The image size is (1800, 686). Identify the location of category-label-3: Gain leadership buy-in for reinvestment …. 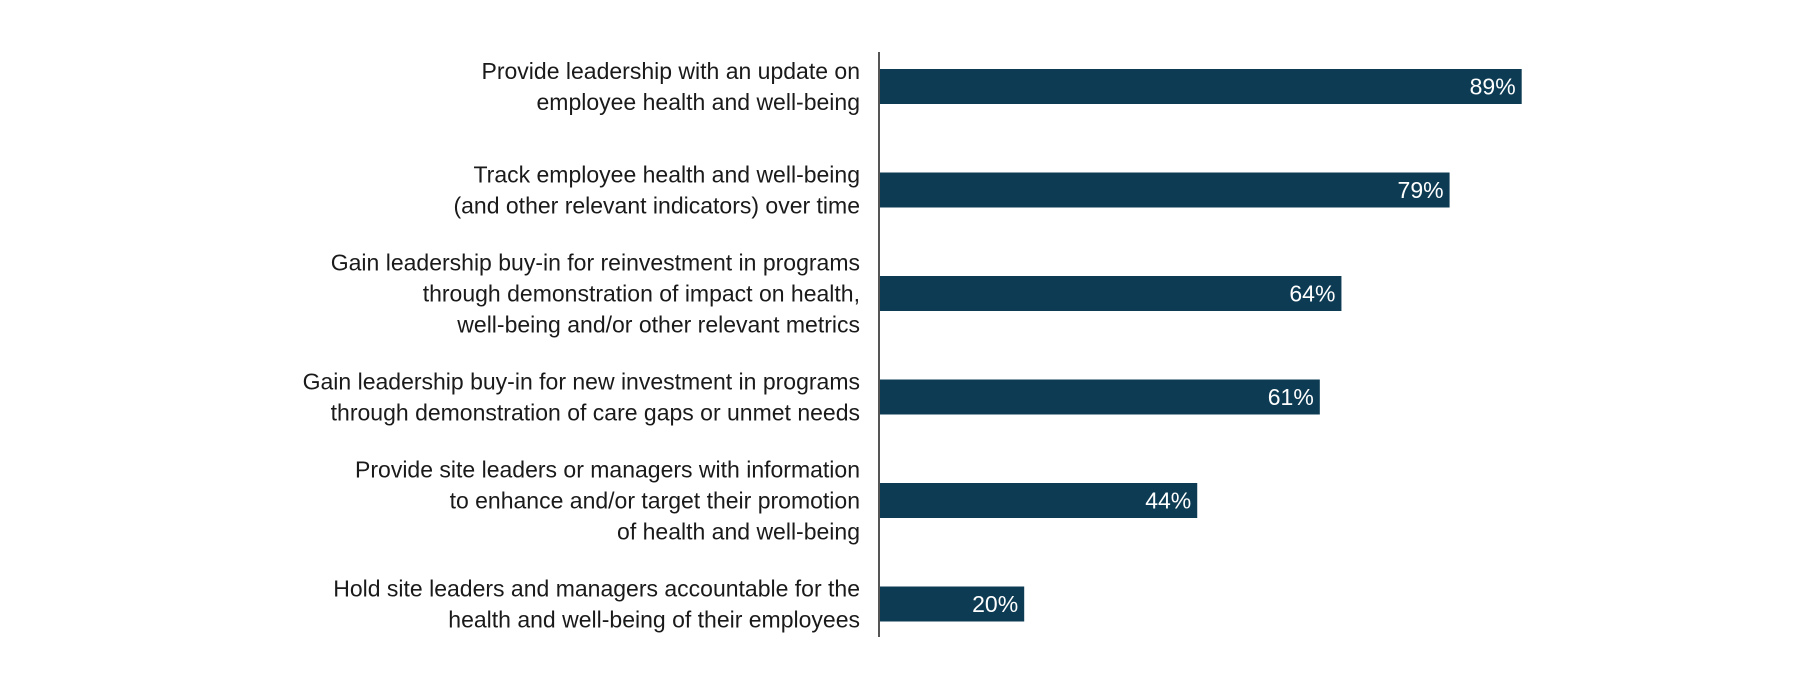
(595, 294).